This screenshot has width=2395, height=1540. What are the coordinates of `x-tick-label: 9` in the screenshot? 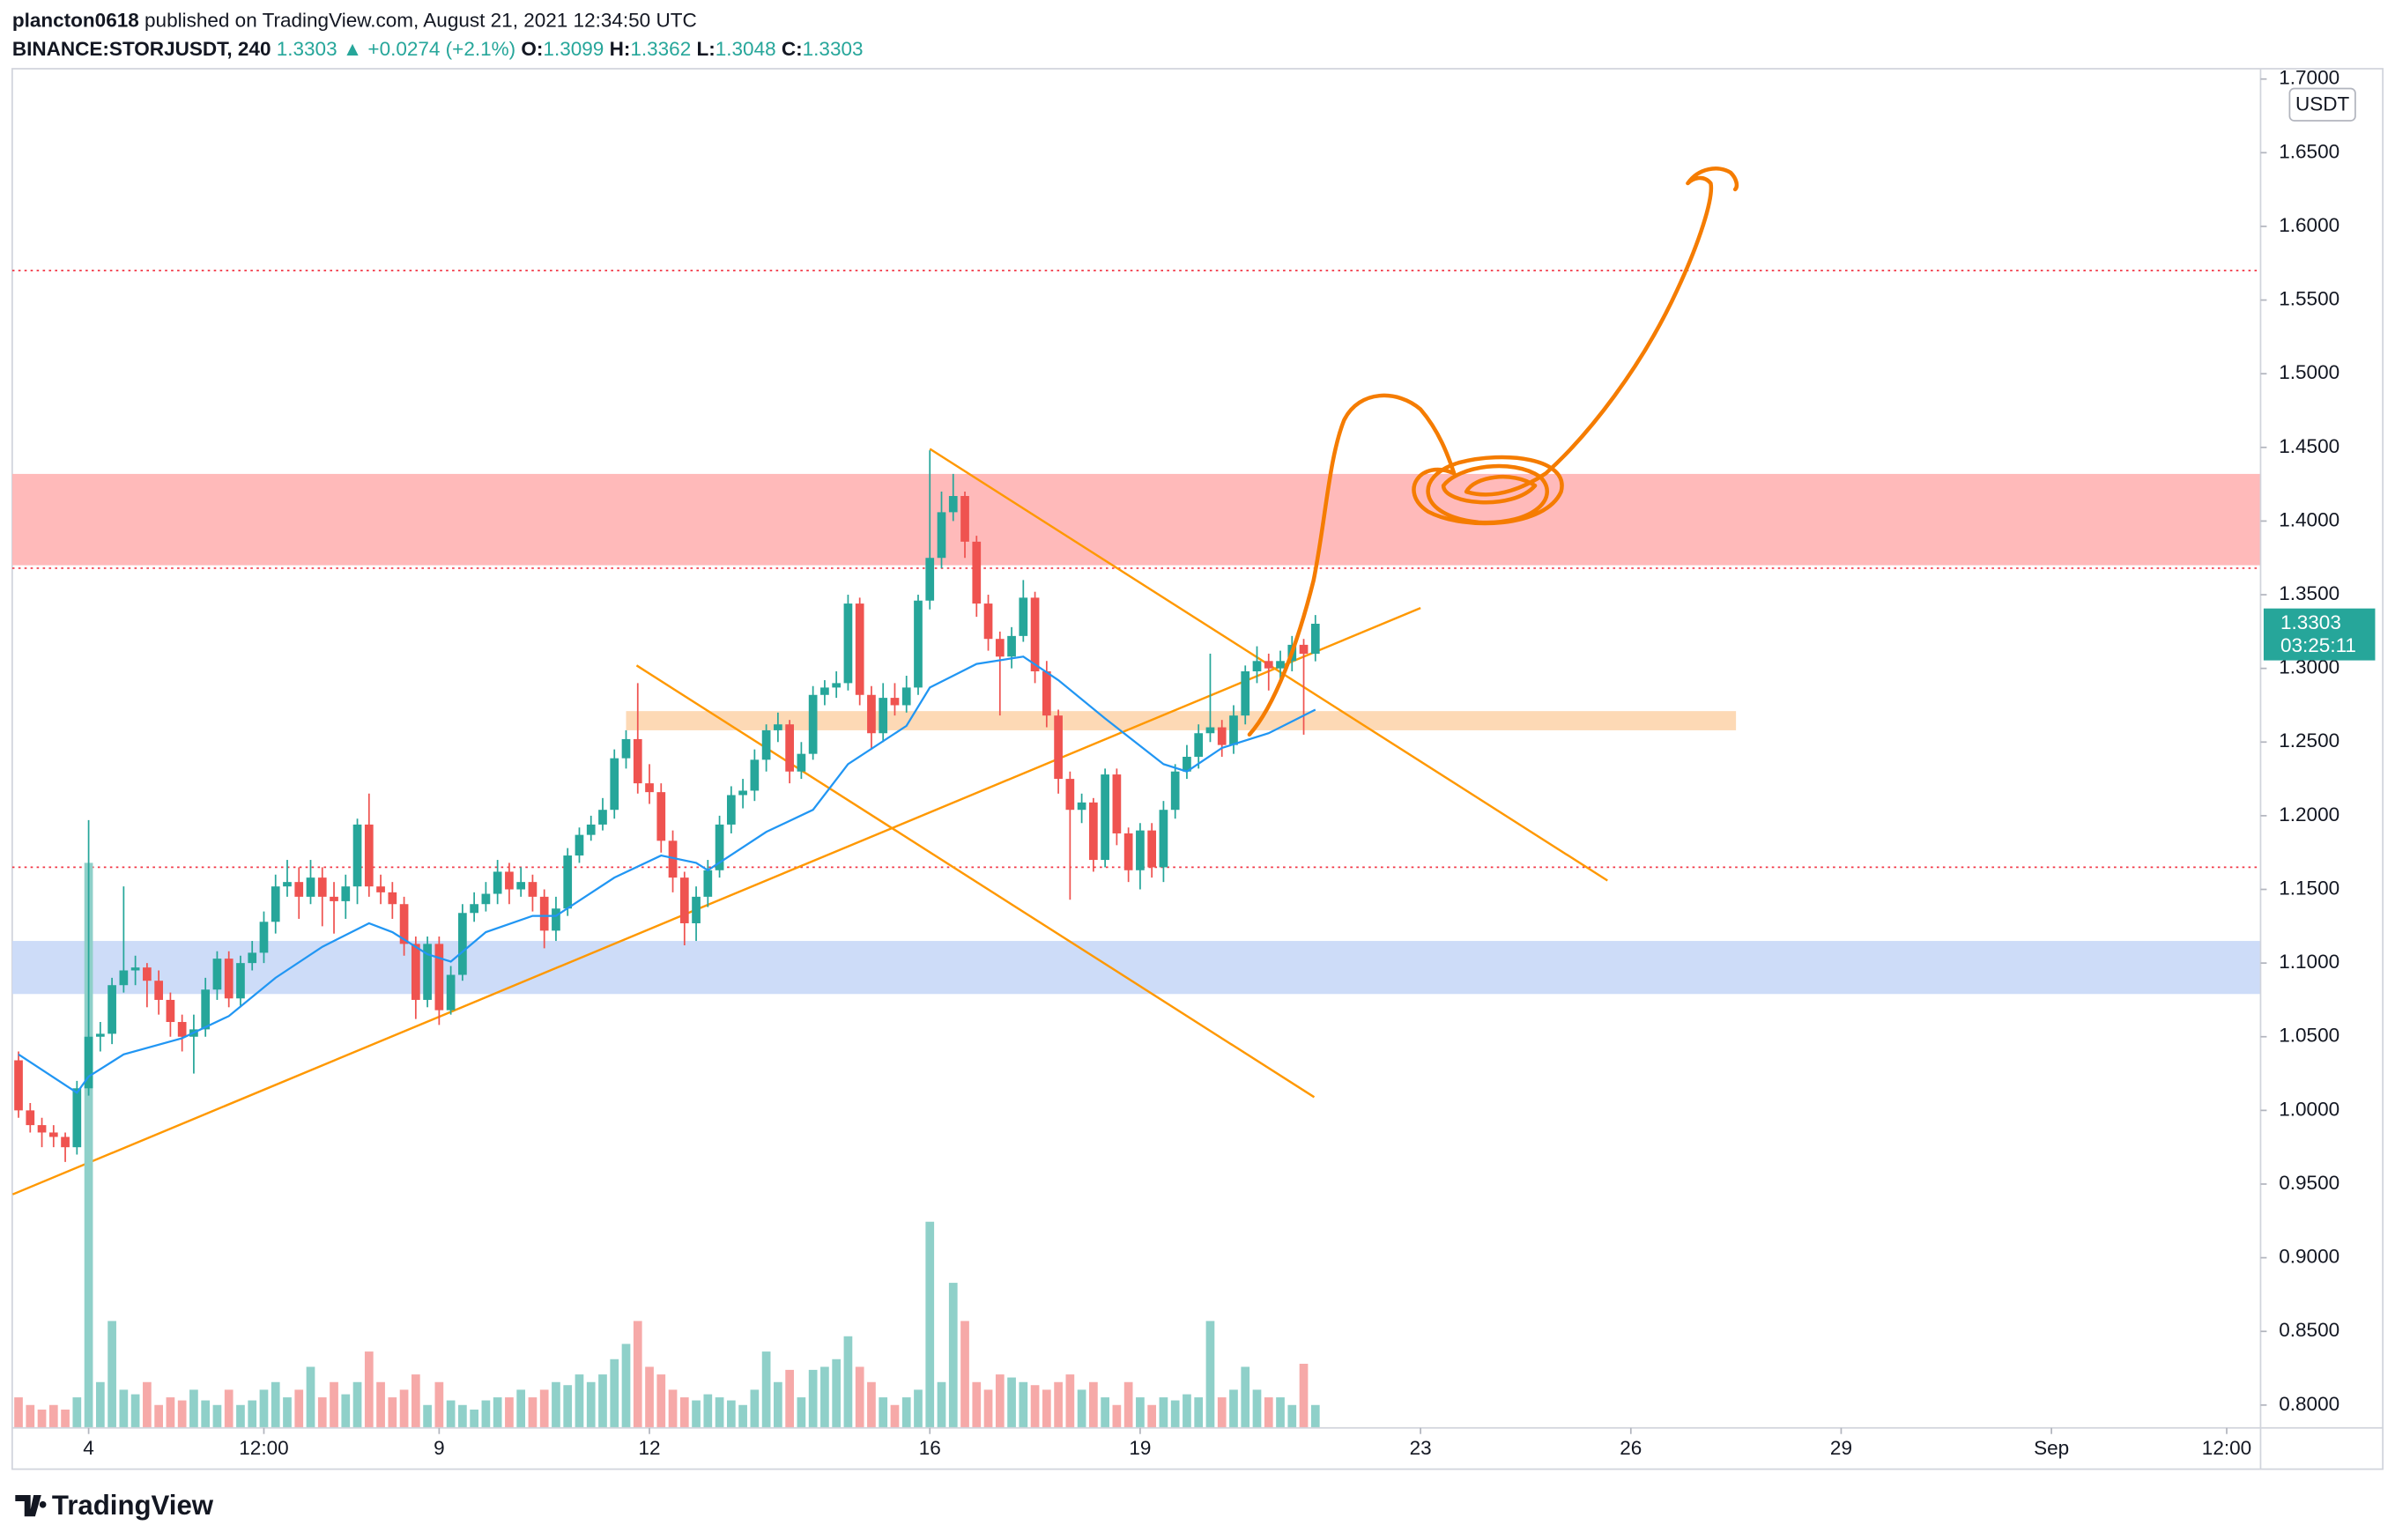 It's located at (440, 1448).